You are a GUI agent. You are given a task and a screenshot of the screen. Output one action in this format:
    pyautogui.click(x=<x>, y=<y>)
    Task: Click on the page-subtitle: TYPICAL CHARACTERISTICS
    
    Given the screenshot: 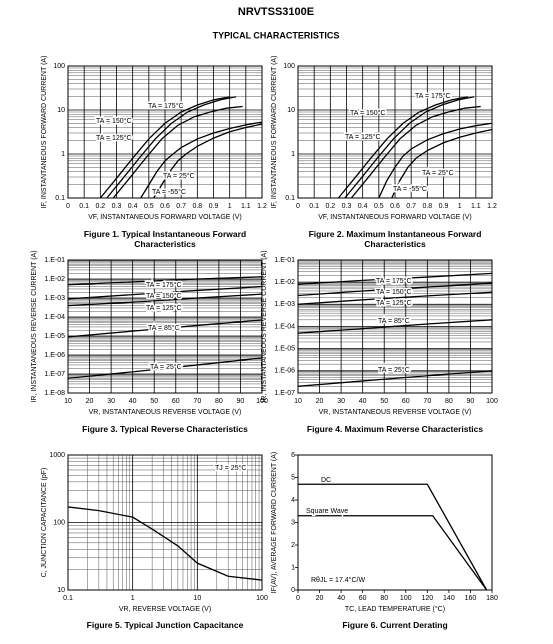 What is the action you would take?
    pyautogui.click(x=276, y=35)
    